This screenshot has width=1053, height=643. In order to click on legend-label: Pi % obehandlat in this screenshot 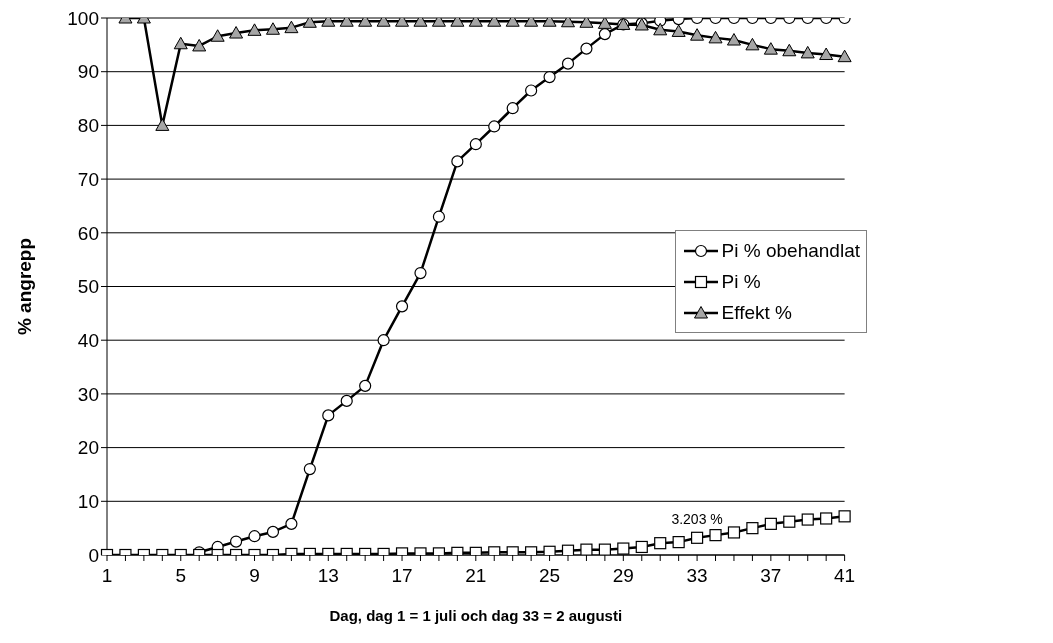, I will do `click(790, 250)`.